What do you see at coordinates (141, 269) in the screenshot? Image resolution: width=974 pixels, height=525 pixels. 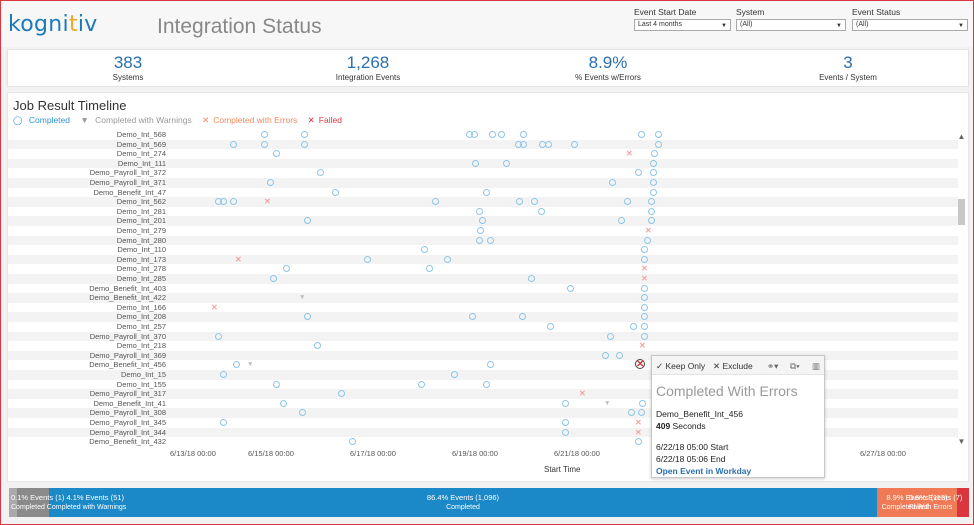 I see `row-label: Demo_Int_278` at bounding box center [141, 269].